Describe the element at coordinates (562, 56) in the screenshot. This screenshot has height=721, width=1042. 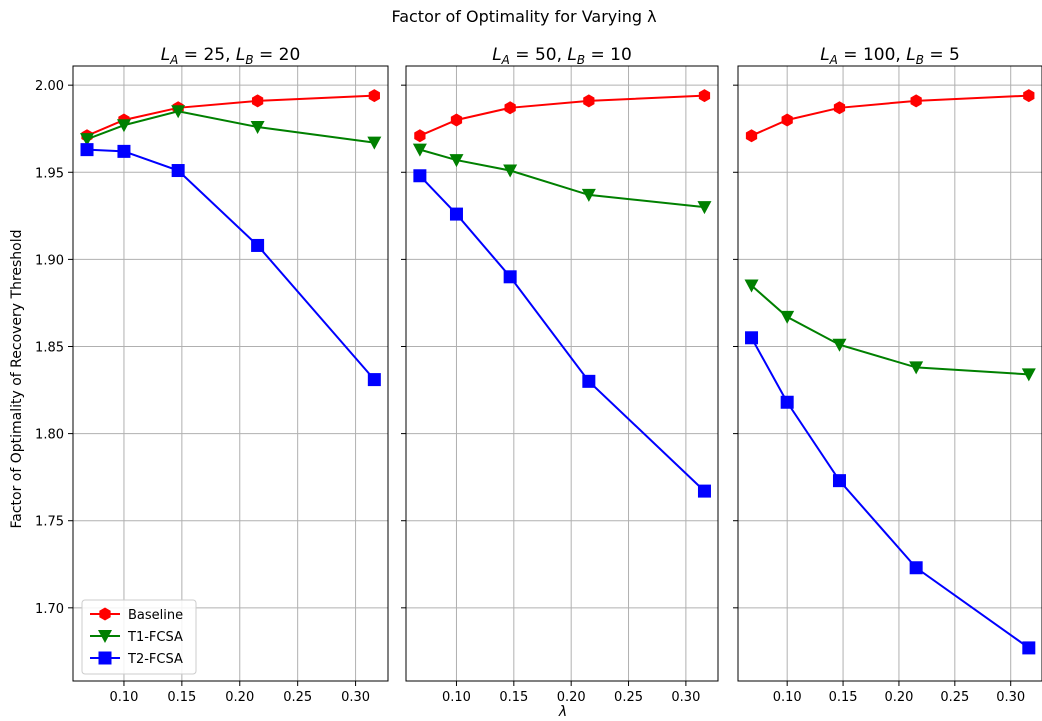
I see `subplot-title: LA = 50, LB = 10` at that location.